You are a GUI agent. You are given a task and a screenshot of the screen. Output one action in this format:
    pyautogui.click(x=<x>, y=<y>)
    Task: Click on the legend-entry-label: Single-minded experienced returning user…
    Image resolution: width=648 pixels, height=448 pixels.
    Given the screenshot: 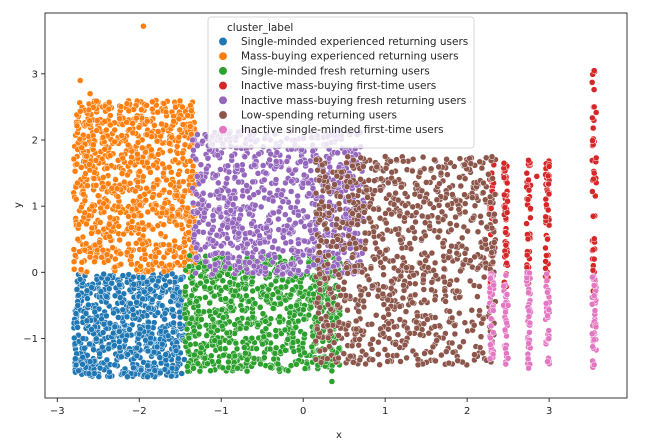 What is the action you would take?
    pyautogui.click(x=354, y=42)
    